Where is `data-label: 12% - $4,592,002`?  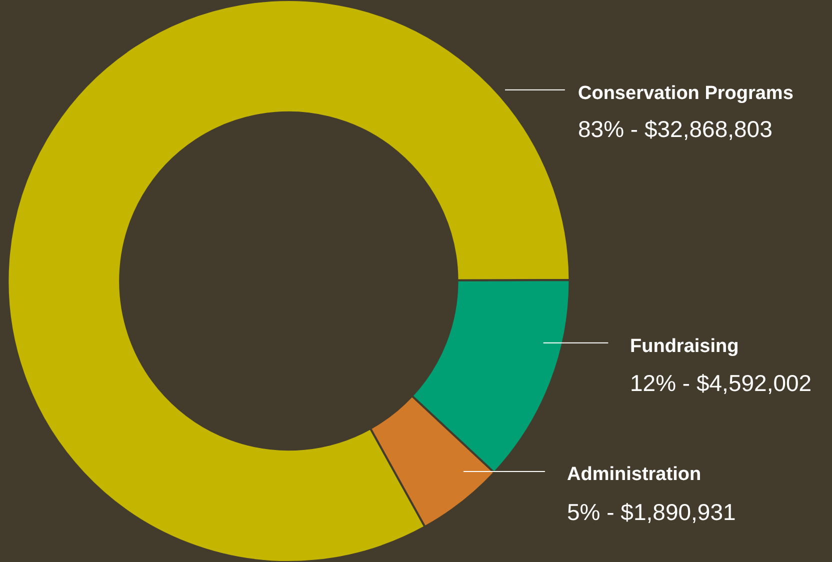
data-label: 12% - $4,592,002 is located at coordinates (721, 383).